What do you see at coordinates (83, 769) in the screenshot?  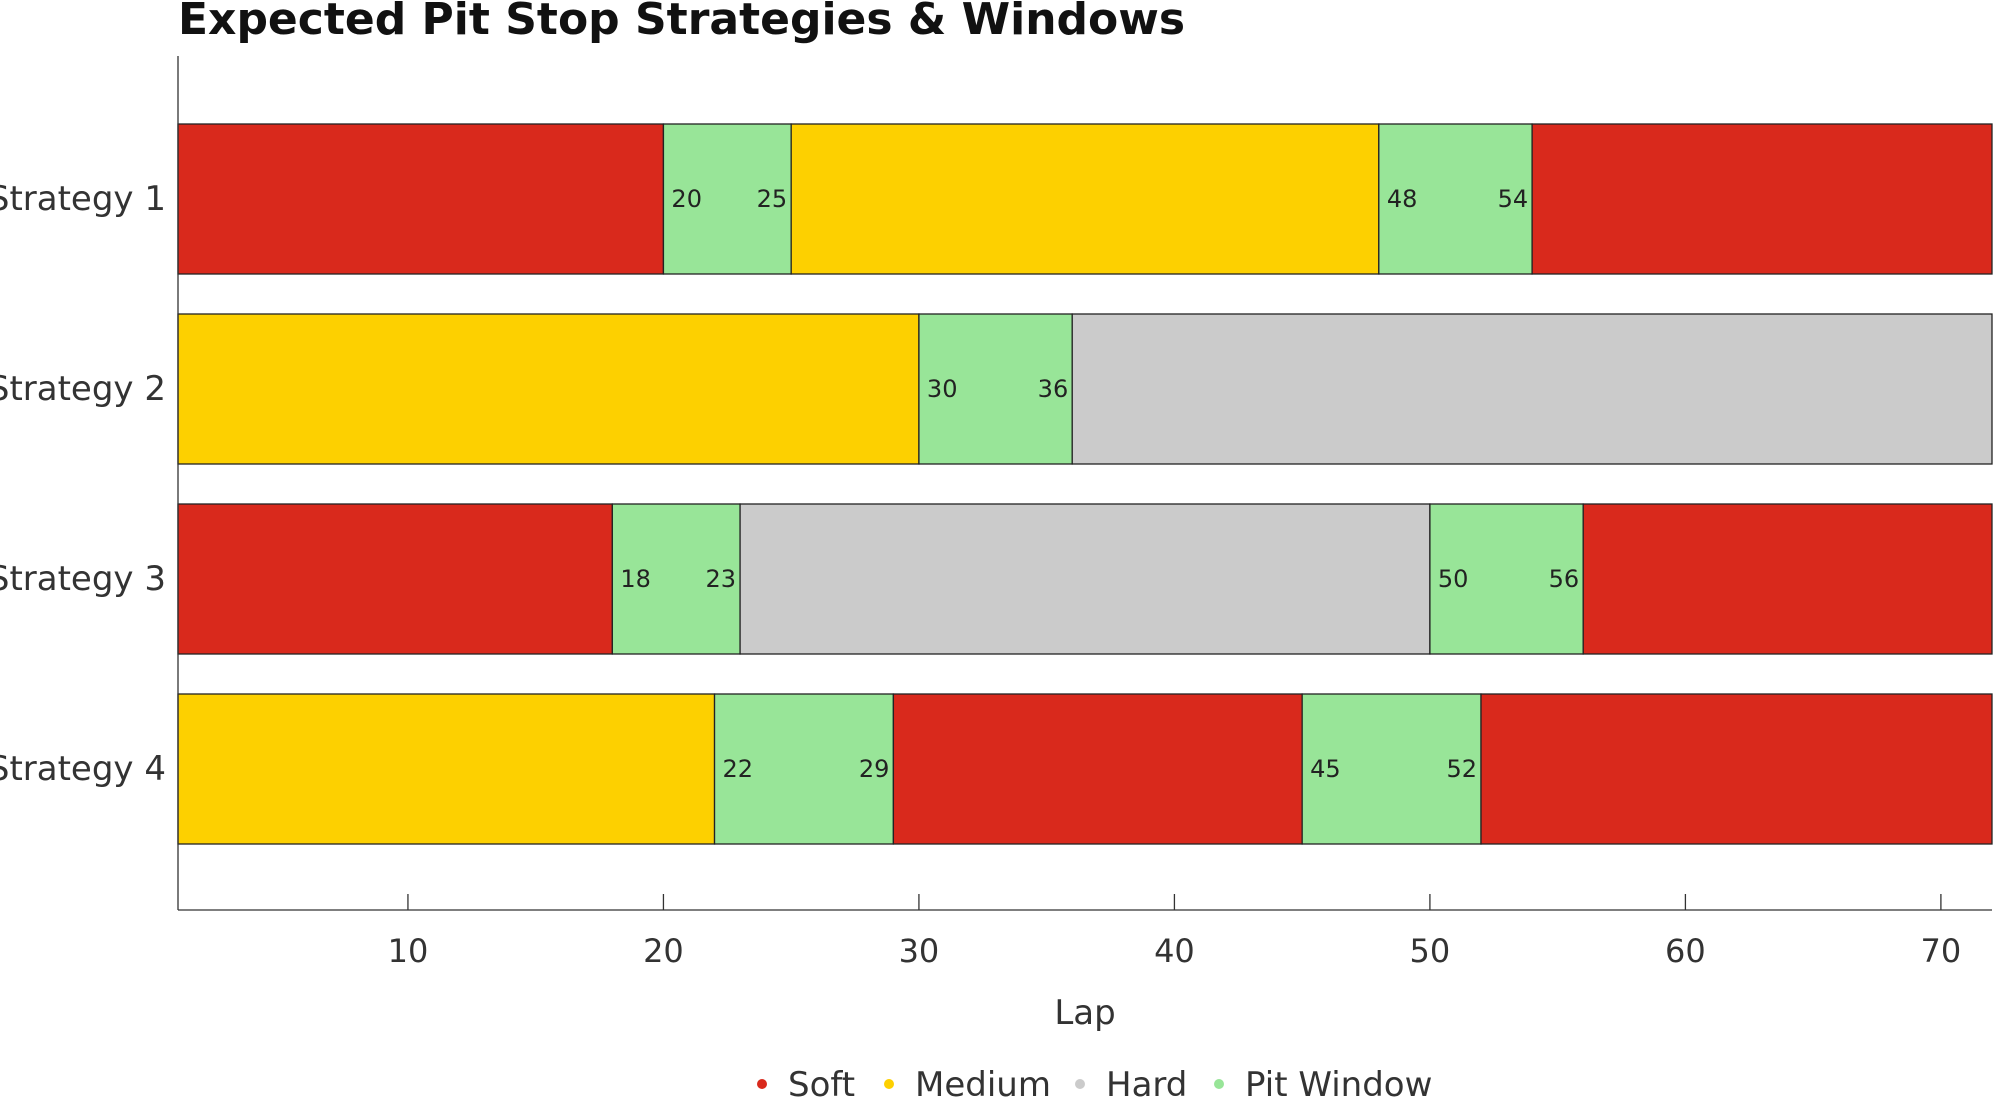 I see `strategy-label-4: Strategy 4` at bounding box center [83, 769].